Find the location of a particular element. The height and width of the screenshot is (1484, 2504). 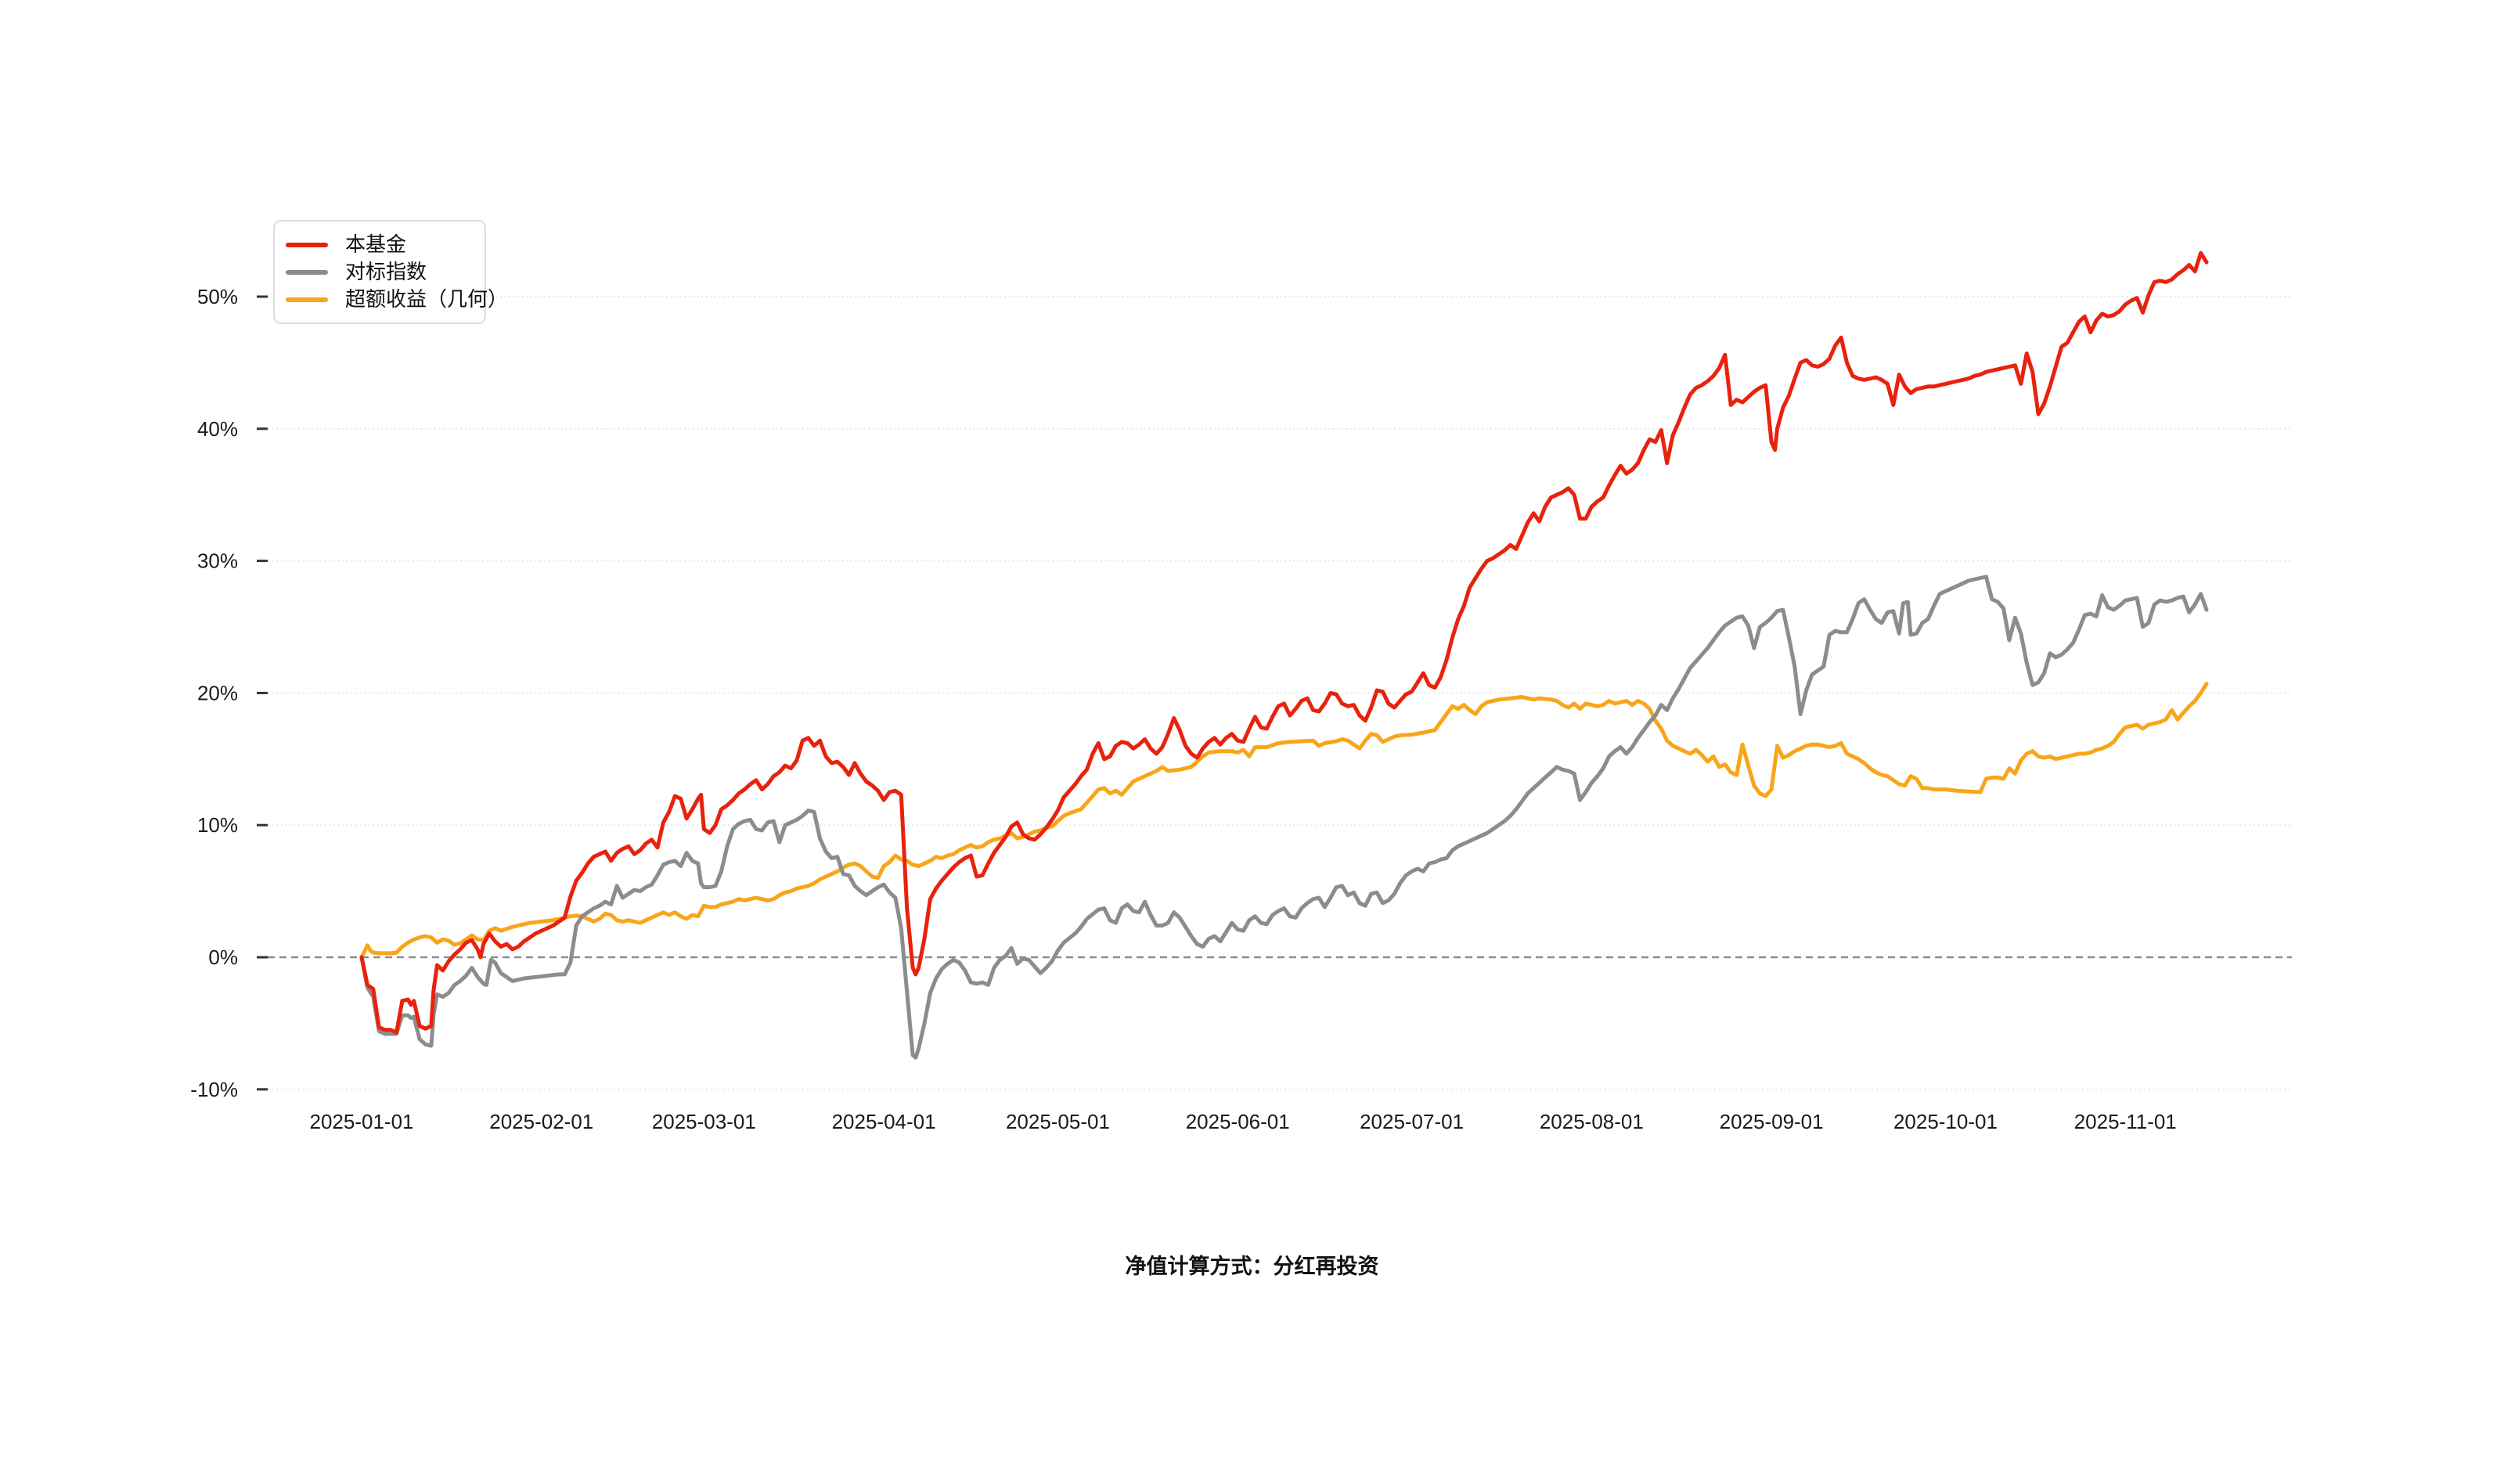

x-axis-label: 2025-01-01 is located at coordinates (362, 1121).